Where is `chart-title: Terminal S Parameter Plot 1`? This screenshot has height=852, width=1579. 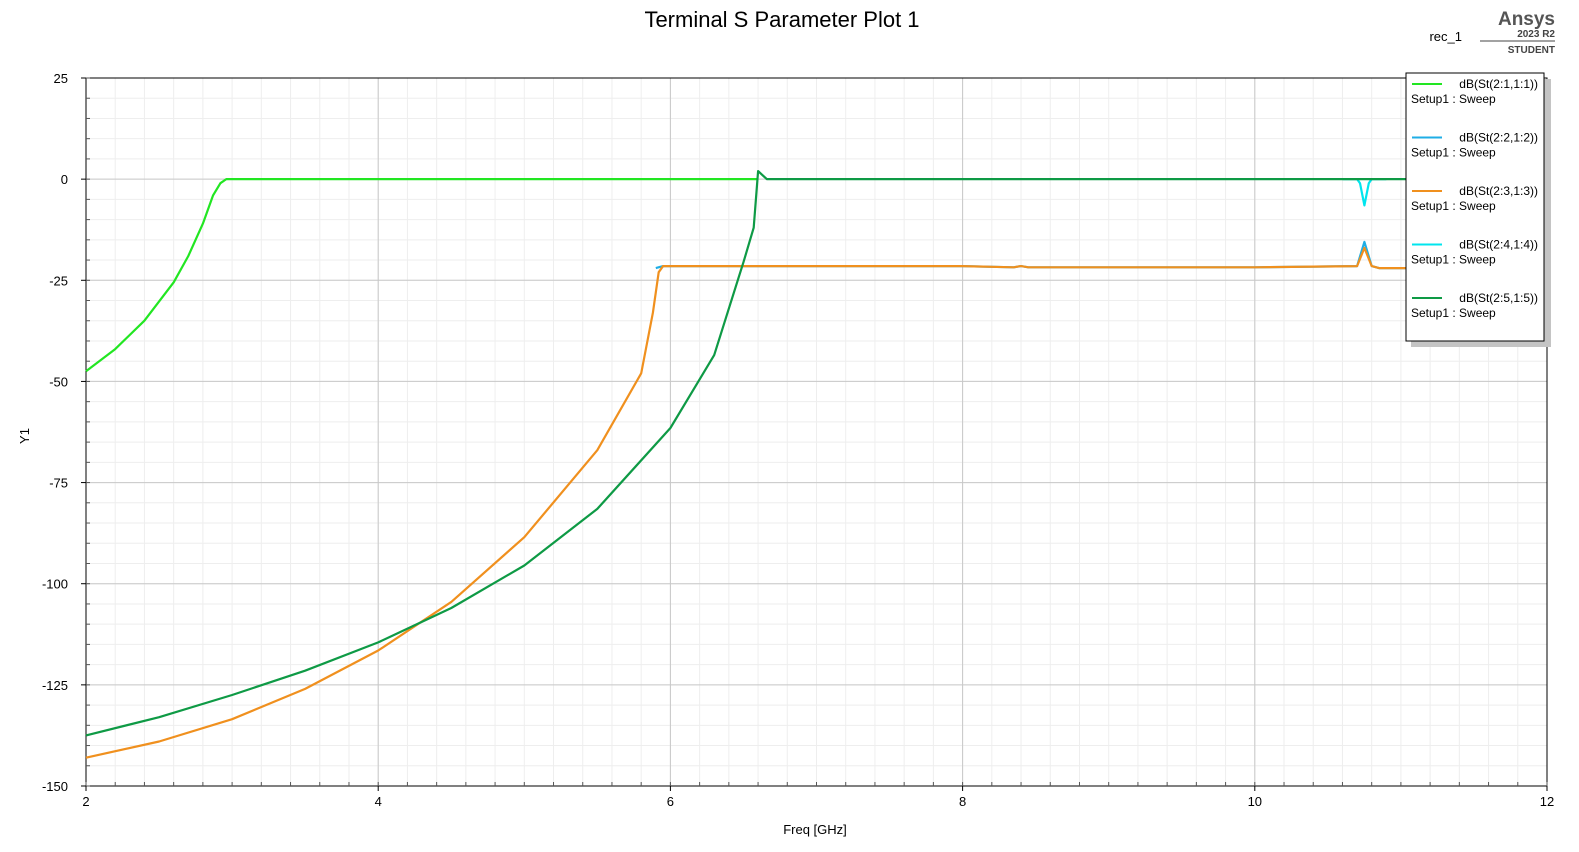
chart-title: Terminal S Parameter Plot 1 is located at coordinates (781, 19).